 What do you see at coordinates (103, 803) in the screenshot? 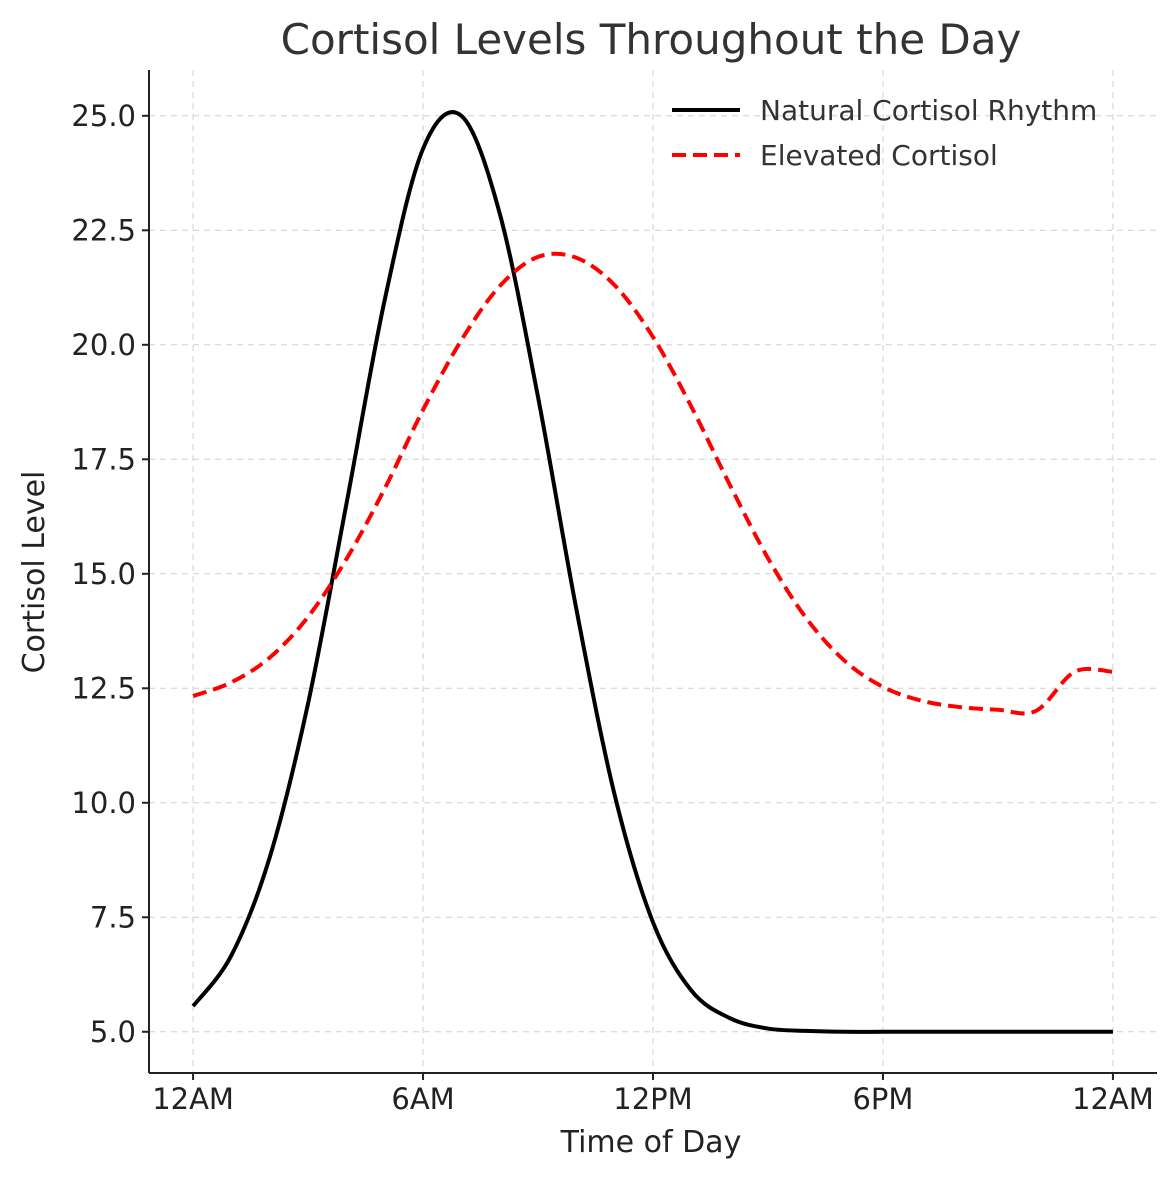
I see `y-tick-label: 10.0` at bounding box center [103, 803].